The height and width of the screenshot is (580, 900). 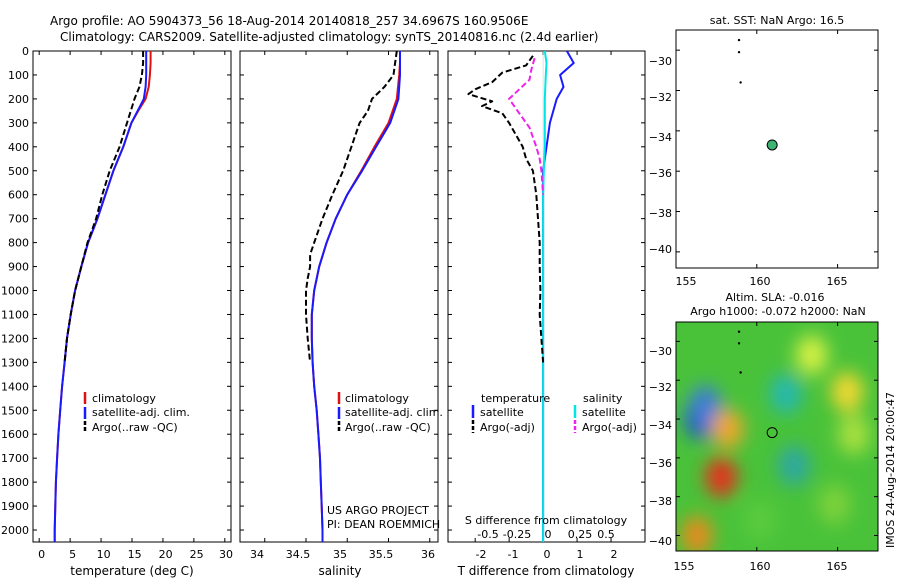 I want to click on xtick-label: 10, so click(x=104, y=554).